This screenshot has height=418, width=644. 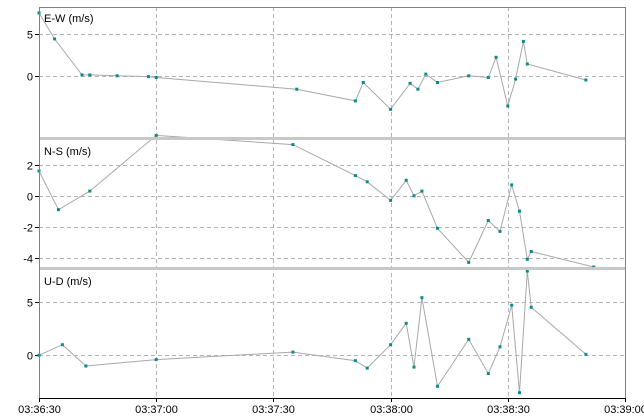 What do you see at coordinates (39, 410) in the screenshot?
I see `x-tick-label: 03:36:30` at bounding box center [39, 410].